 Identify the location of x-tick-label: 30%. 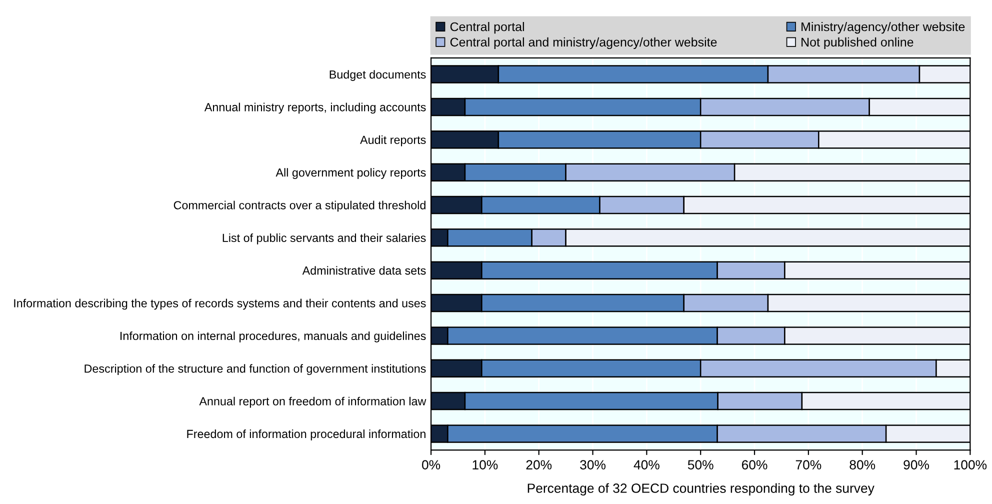
(593, 465).